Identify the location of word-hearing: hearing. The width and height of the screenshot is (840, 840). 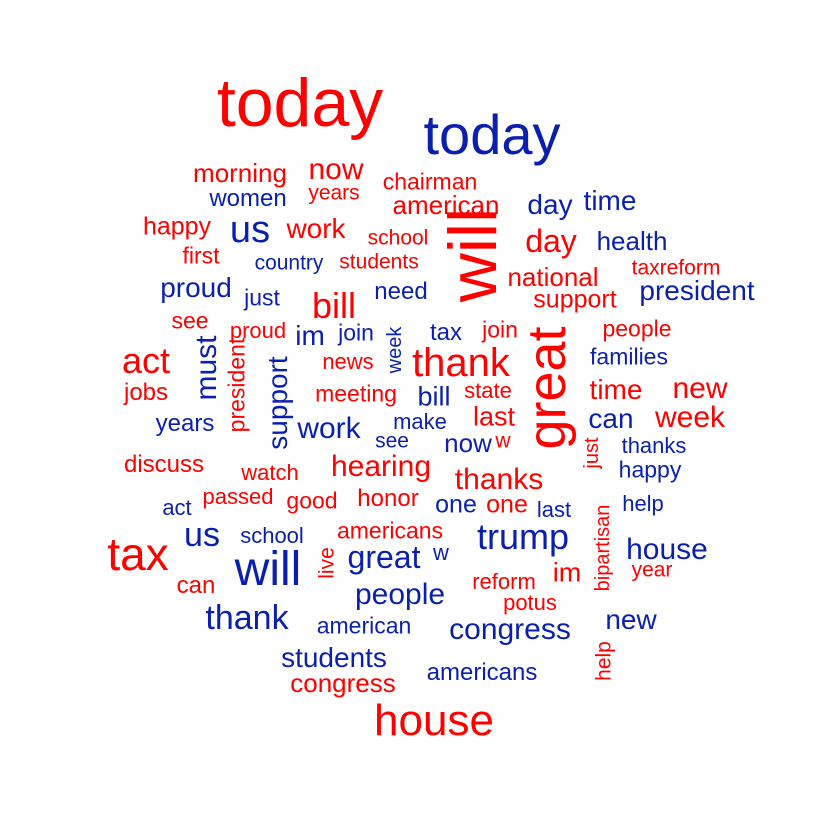
(381, 466).